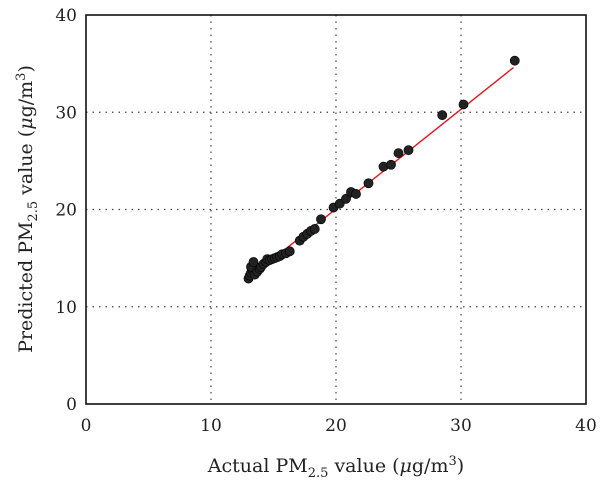  What do you see at coordinates (66, 211) in the screenshot?
I see `y-tick-label: 20` at bounding box center [66, 211].